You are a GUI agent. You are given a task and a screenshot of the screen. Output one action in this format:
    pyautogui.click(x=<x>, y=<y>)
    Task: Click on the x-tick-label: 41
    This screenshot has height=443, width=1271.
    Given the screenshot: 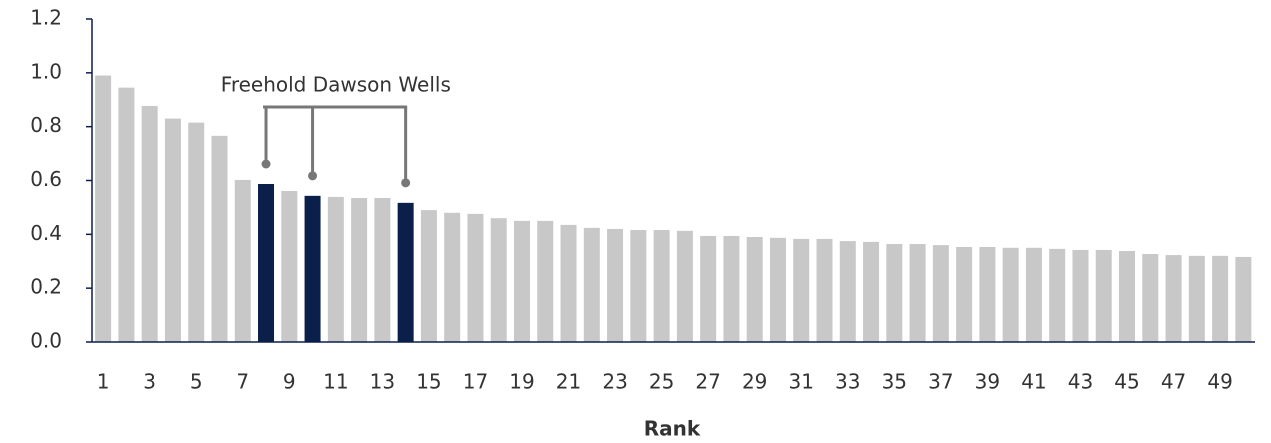 What is the action you would take?
    pyautogui.click(x=1033, y=382)
    